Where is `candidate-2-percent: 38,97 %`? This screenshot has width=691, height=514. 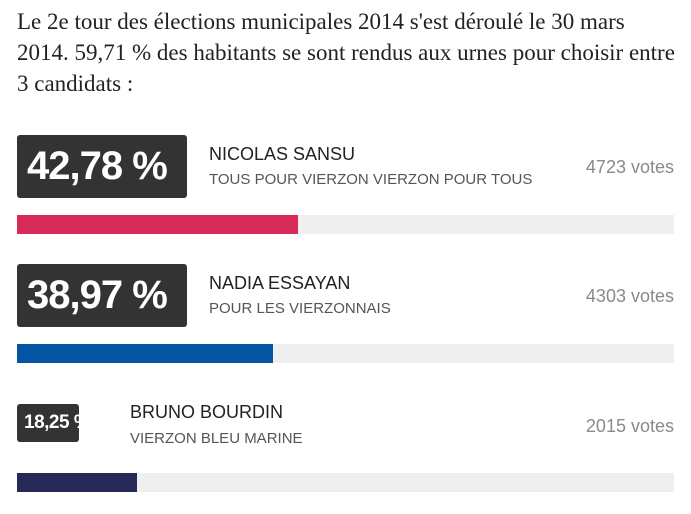
candidate-2-percent: 38,97 % is located at coordinates (102, 295).